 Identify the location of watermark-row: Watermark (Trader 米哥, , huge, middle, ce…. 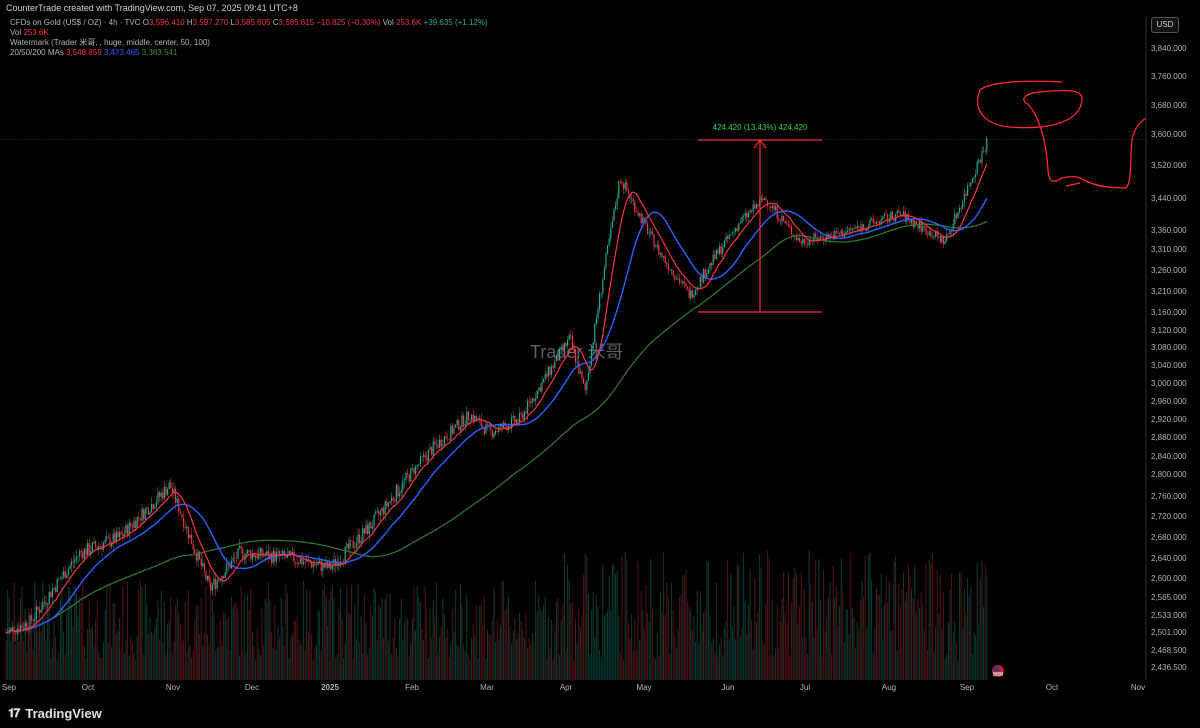
(110, 42).